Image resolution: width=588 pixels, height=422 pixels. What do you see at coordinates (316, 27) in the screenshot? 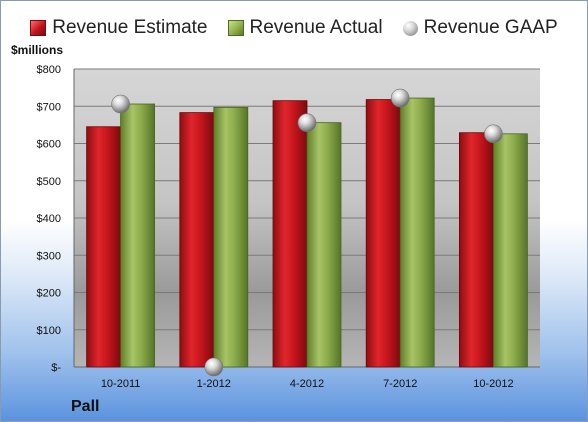
I see `legend-label-actual: Revenue Actual` at bounding box center [316, 27].